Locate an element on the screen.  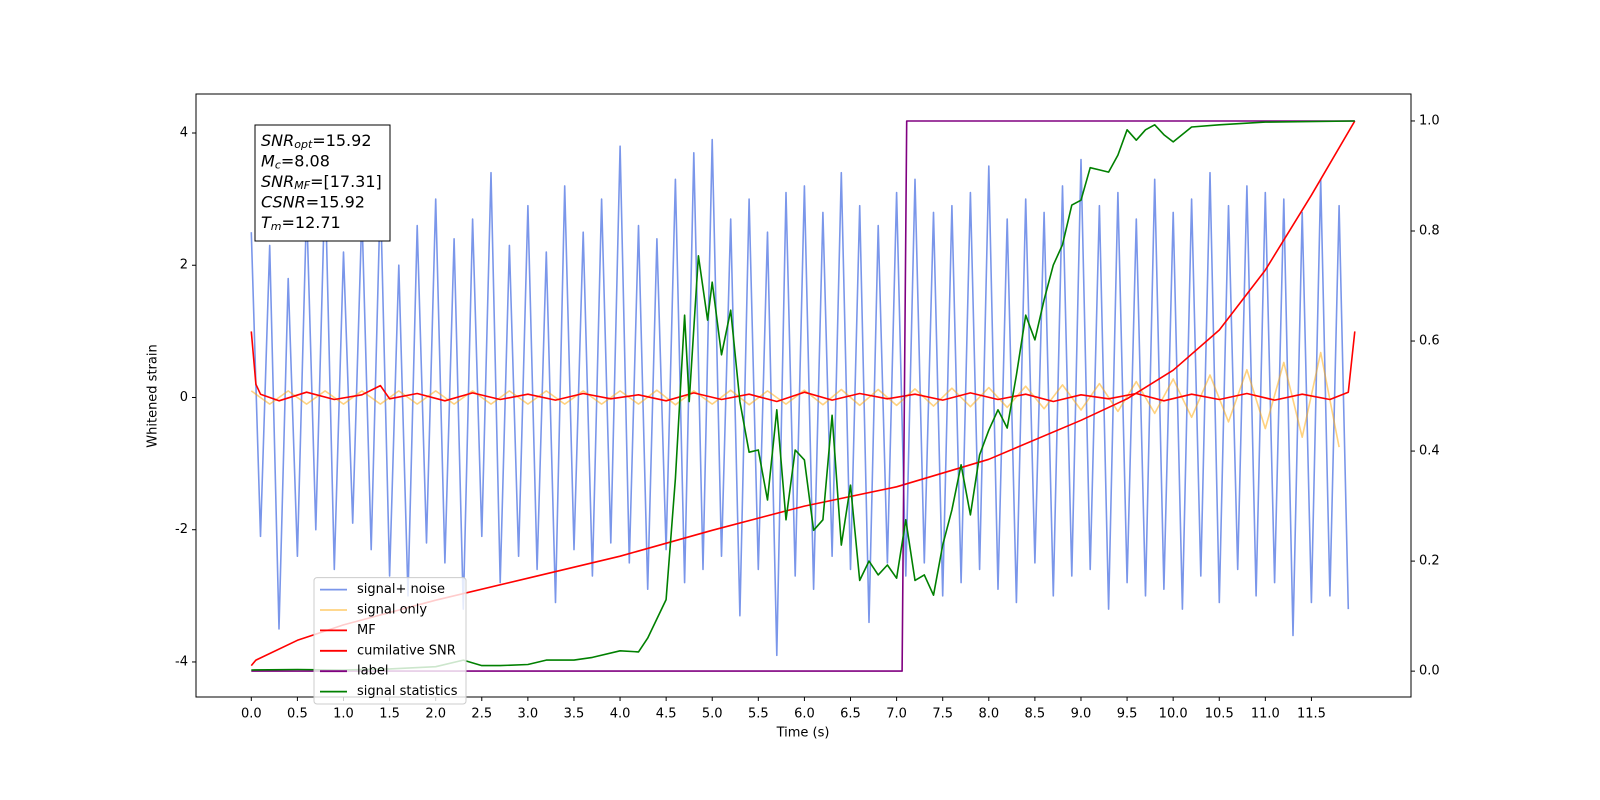
annotation-value: =8.08 is located at coordinates (305, 160).